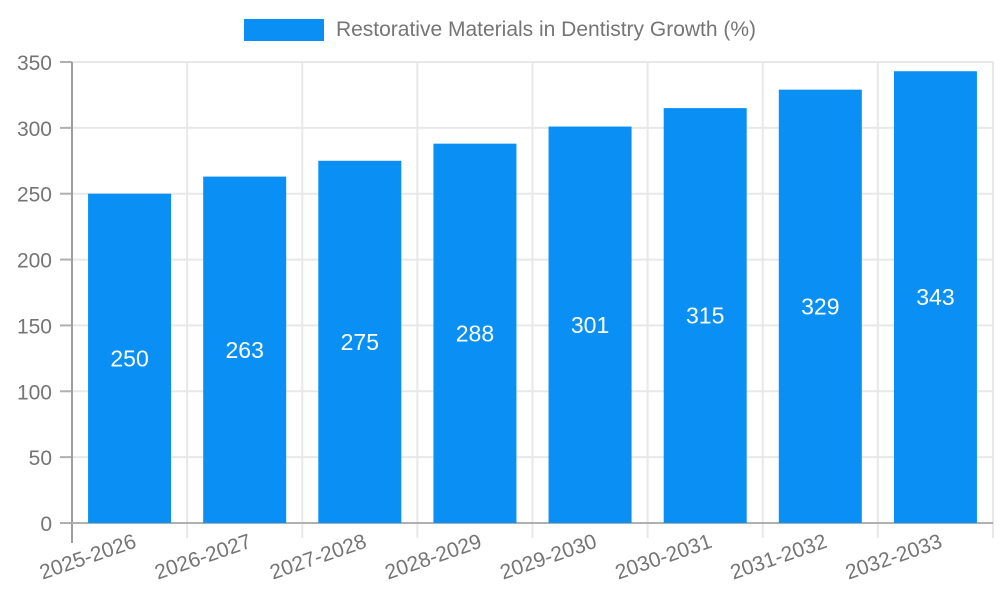  I want to click on bar-value-label: 315, so click(705, 316).